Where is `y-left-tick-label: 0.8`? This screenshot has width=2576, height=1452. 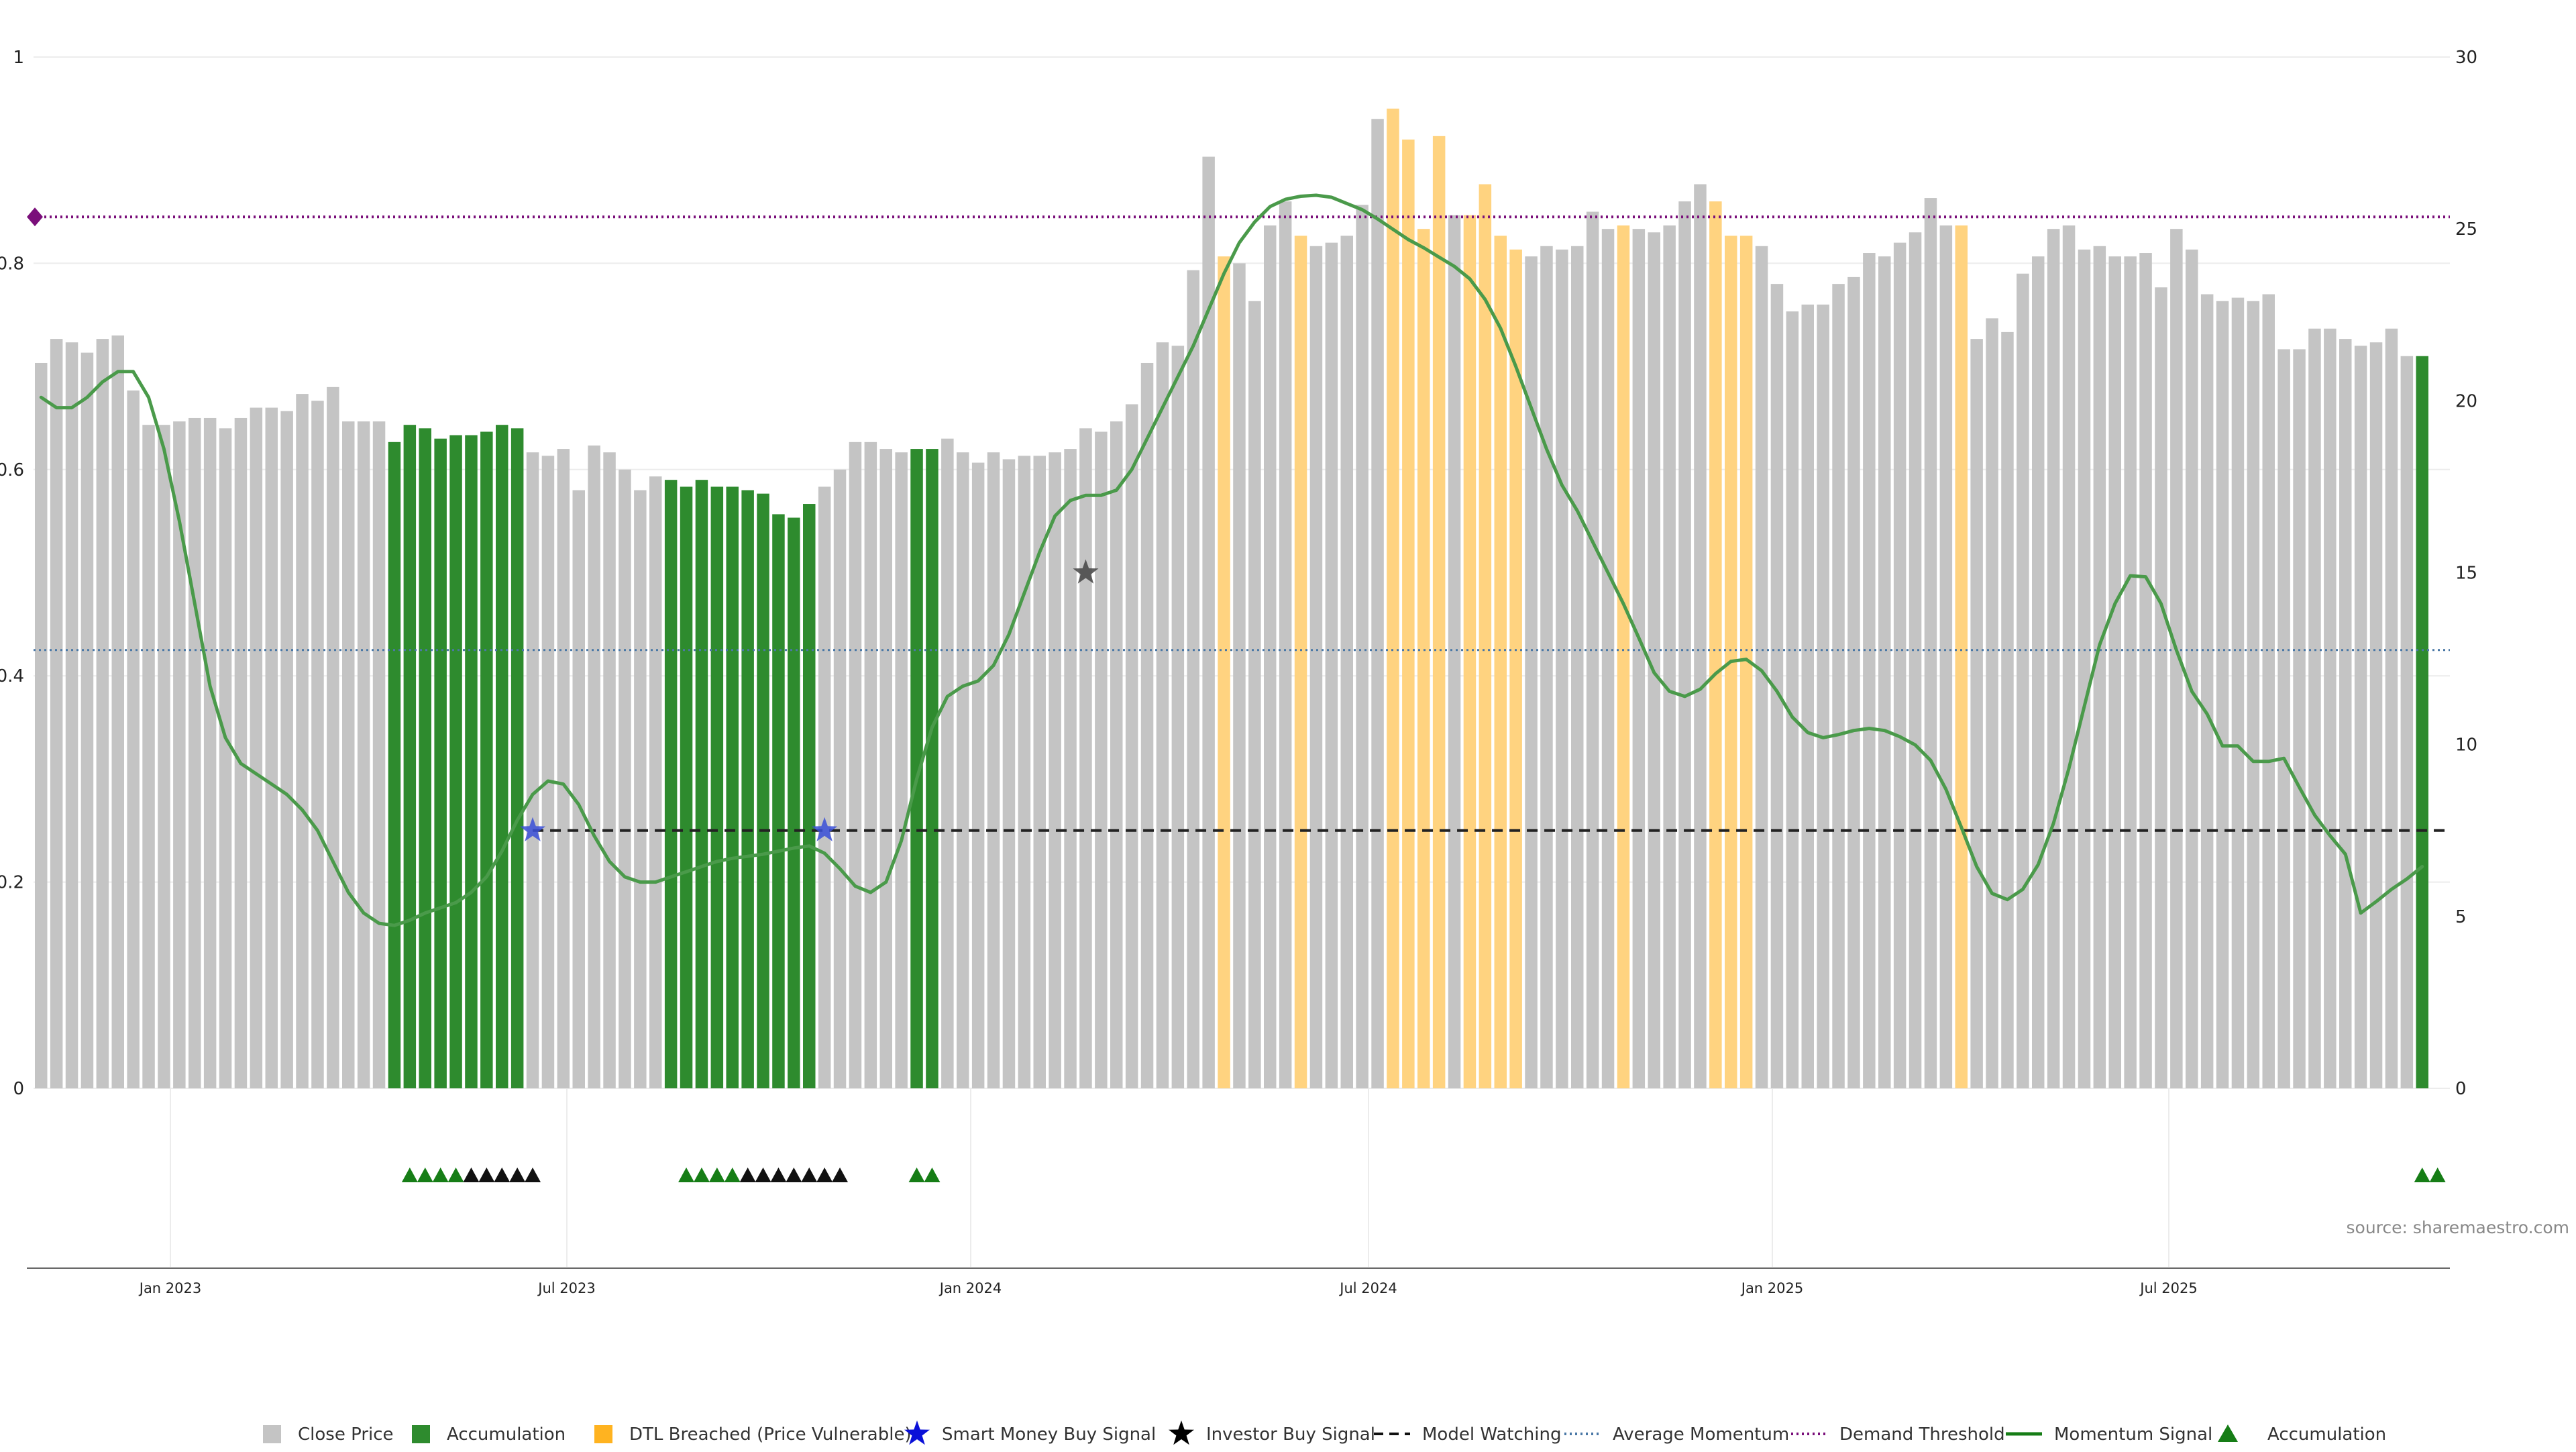 y-left-tick-label: 0.8 is located at coordinates (12, 264).